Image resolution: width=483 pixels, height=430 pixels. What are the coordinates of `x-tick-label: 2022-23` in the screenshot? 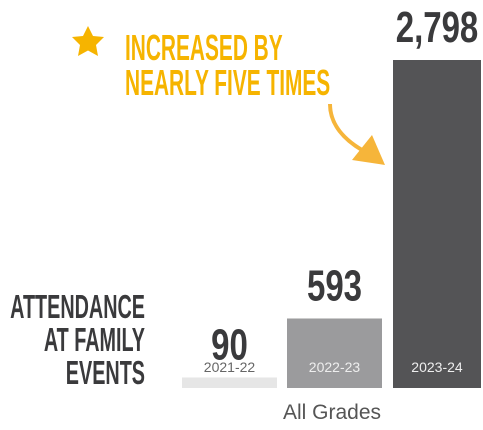 It's located at (335, 367).